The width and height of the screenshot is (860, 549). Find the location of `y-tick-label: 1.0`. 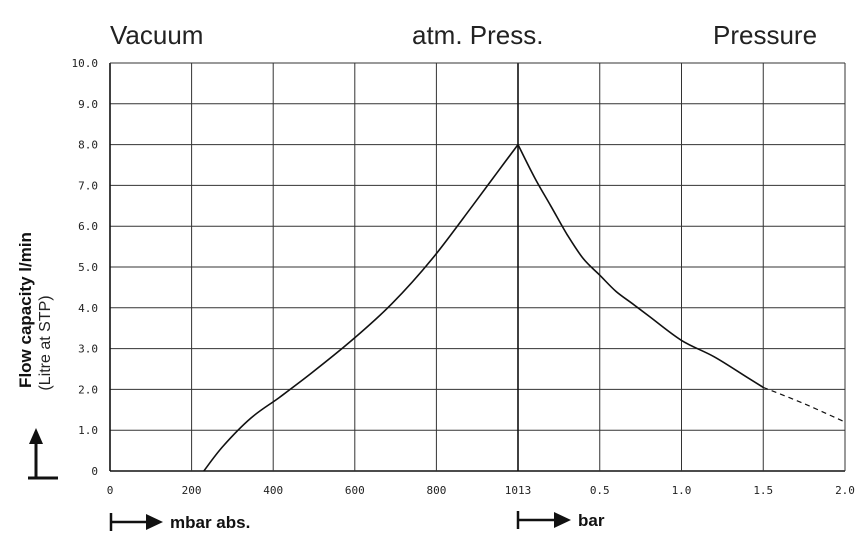

y-tick-label: 1.0 is located at coordinates (88, 430).